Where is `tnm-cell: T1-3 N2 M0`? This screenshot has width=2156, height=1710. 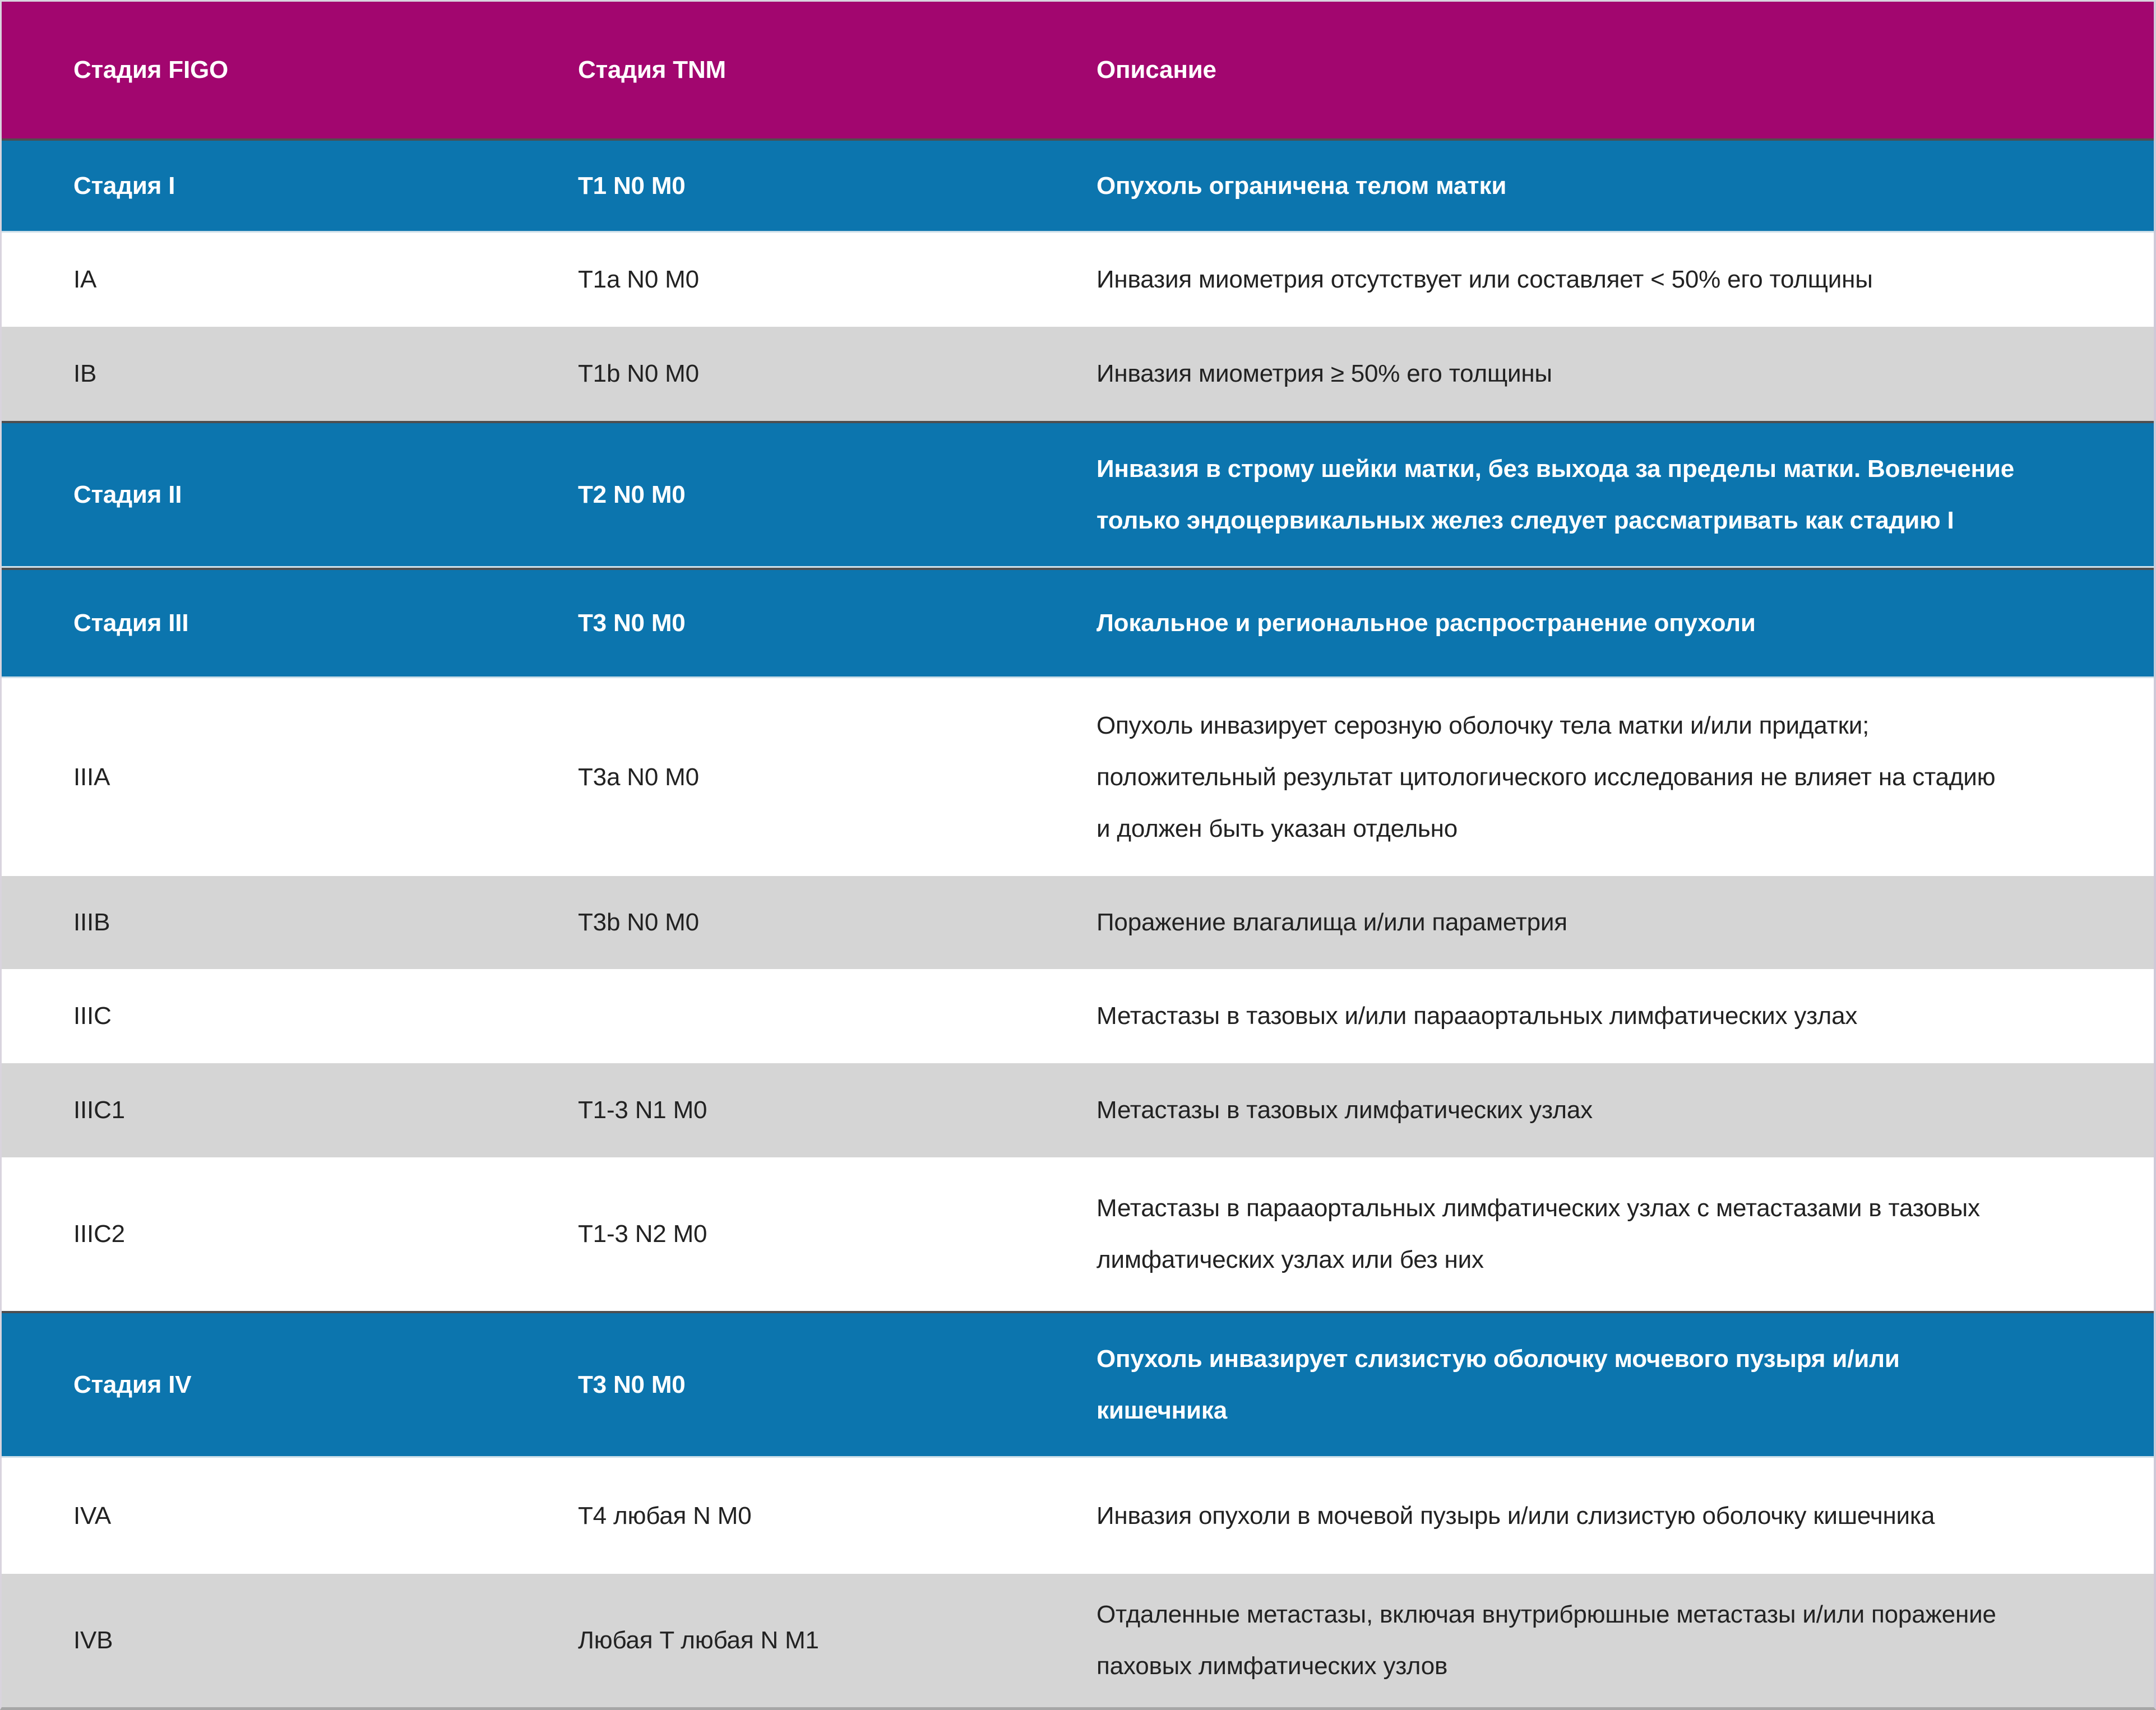 tnm-cell: T1-3 N2 M0 is located at coordinates (642, 1234).